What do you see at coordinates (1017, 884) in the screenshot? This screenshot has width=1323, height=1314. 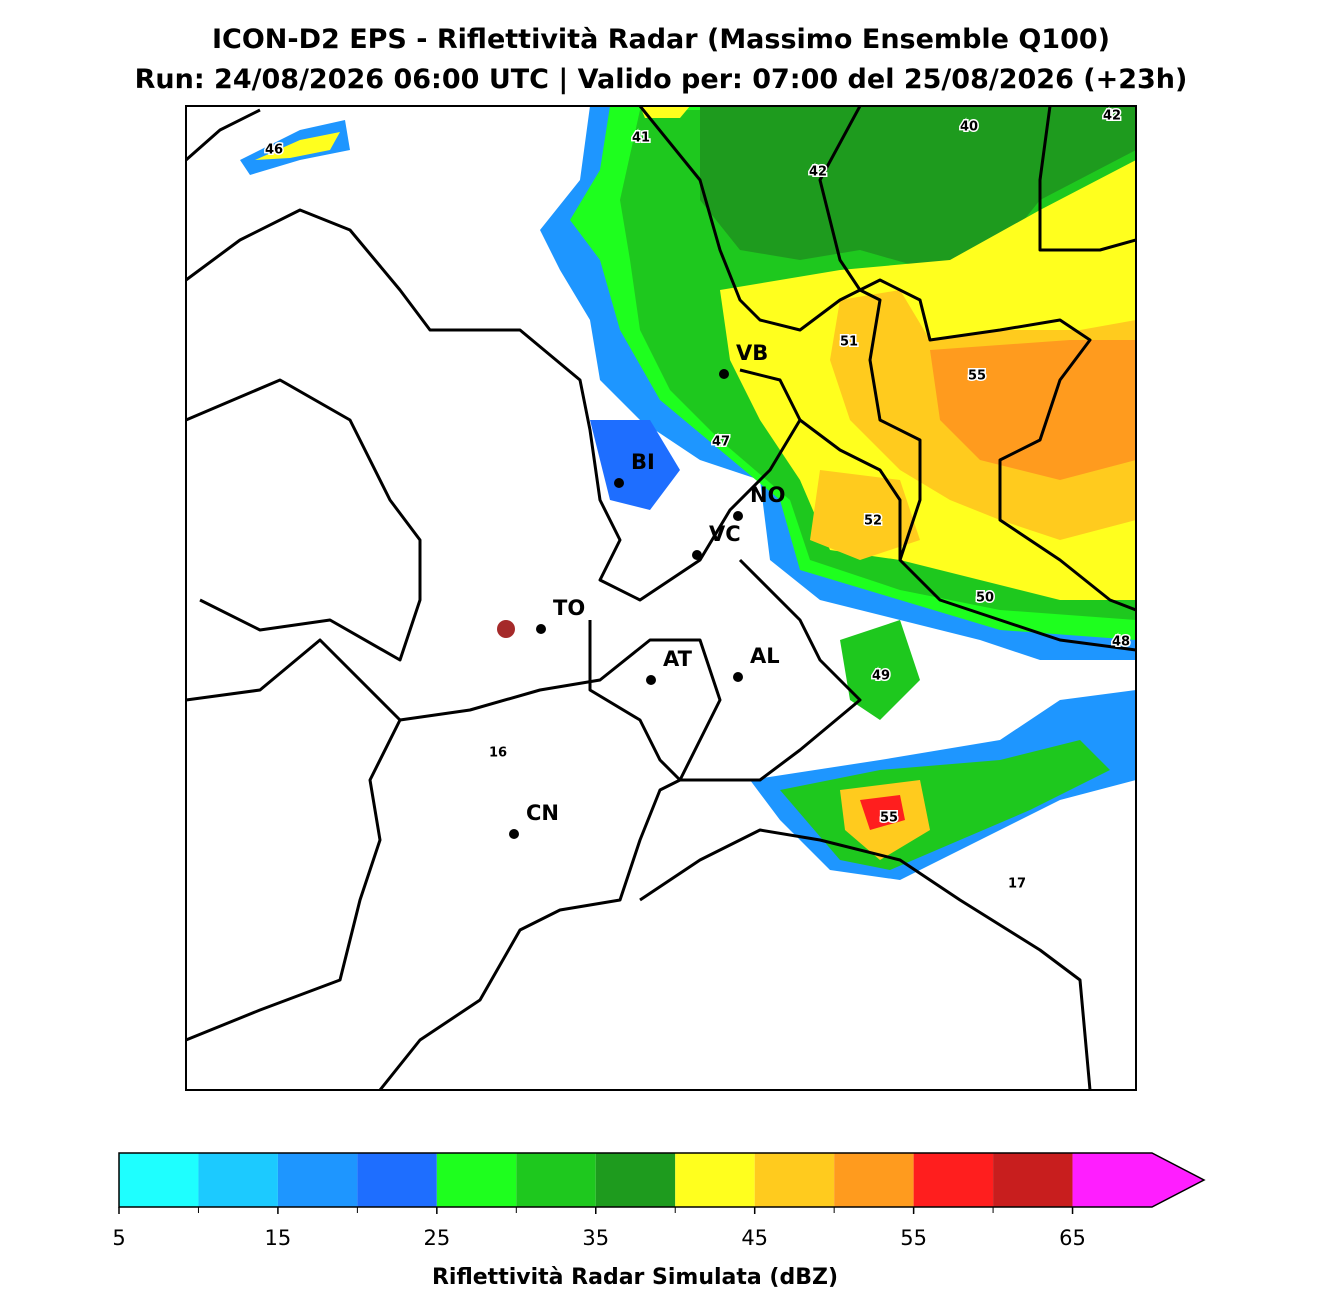 I see `max-label: 17` at bounding box center [1017, 884].